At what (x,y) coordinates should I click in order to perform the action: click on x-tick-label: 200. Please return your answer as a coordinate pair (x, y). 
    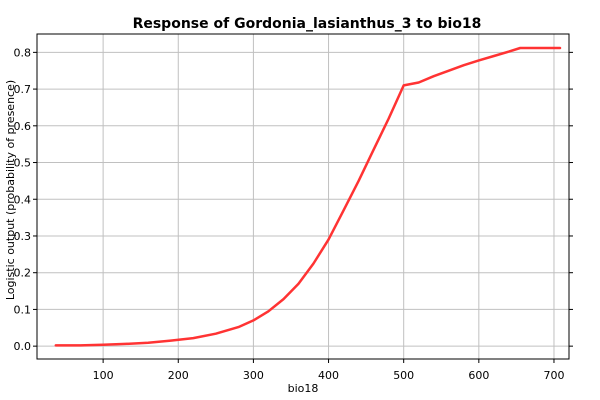
    Looking at the image, I should click on (178, 375).